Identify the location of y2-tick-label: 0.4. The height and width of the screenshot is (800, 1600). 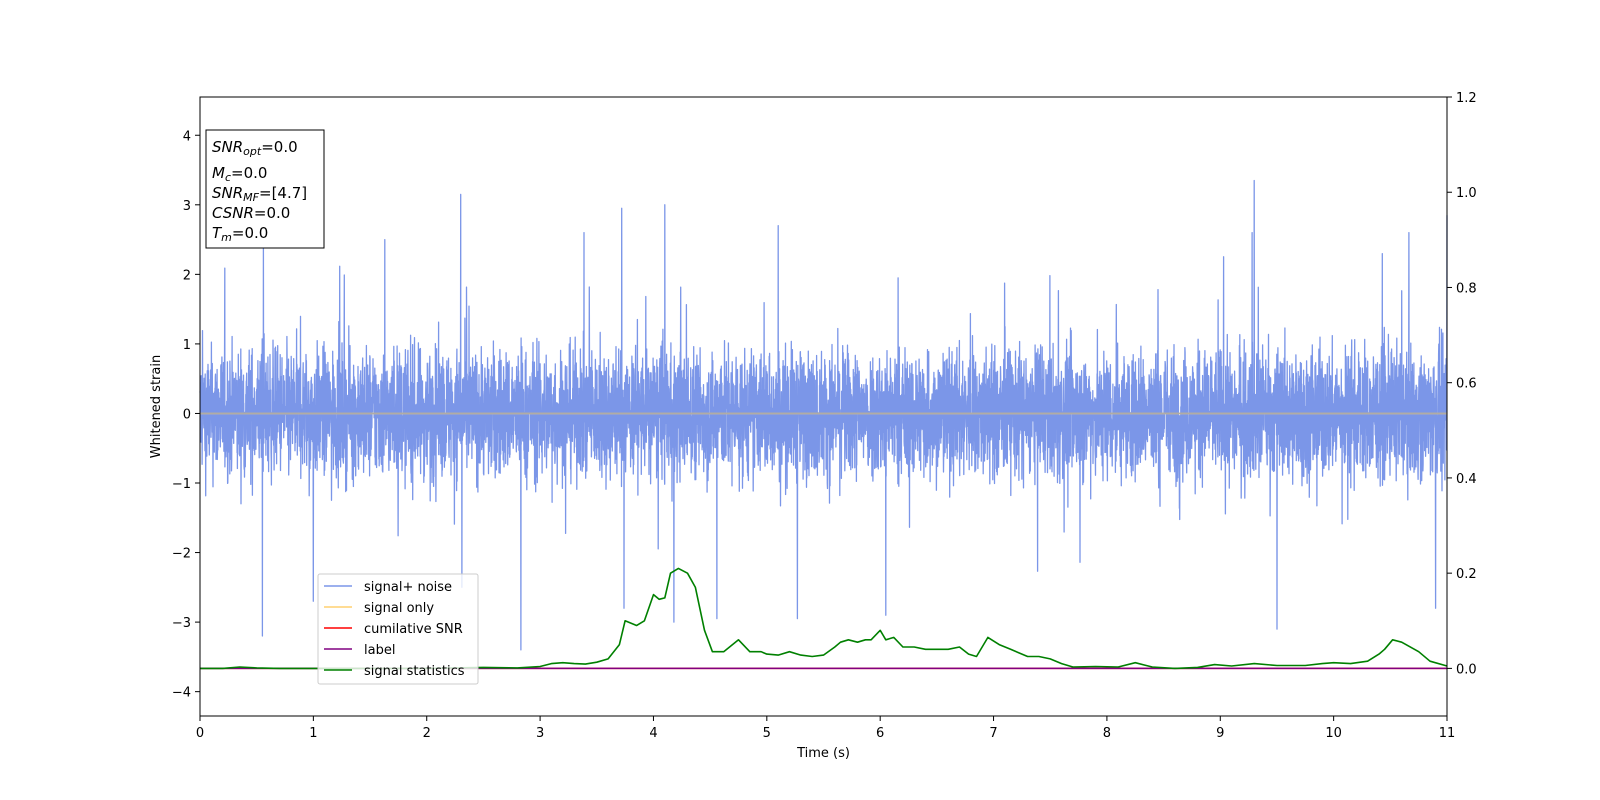
(1466, 479).